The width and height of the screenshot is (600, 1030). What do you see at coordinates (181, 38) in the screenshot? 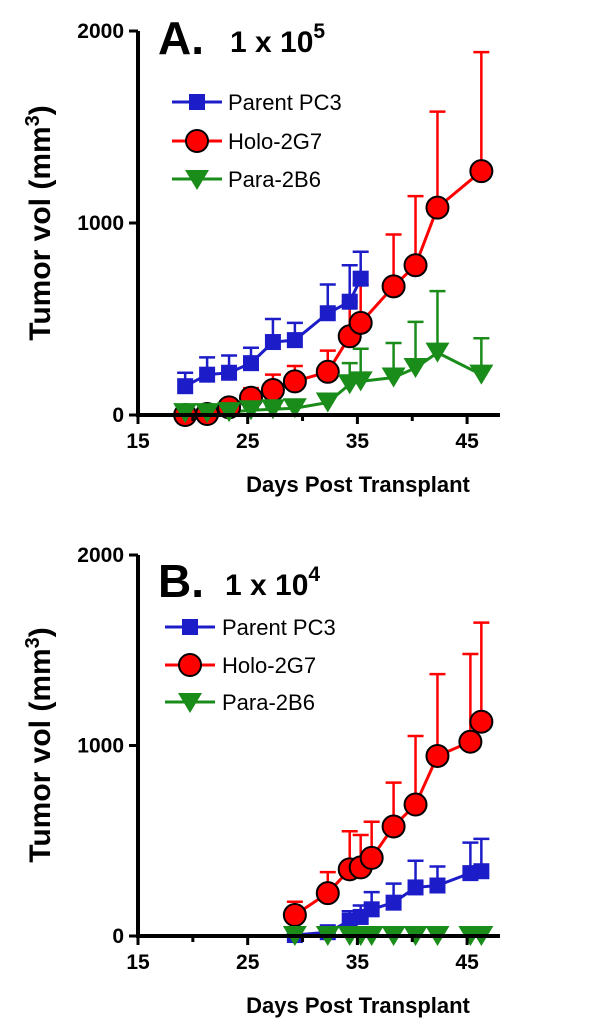
I see `panel-letter: A.` at bounding box center [181, 38].